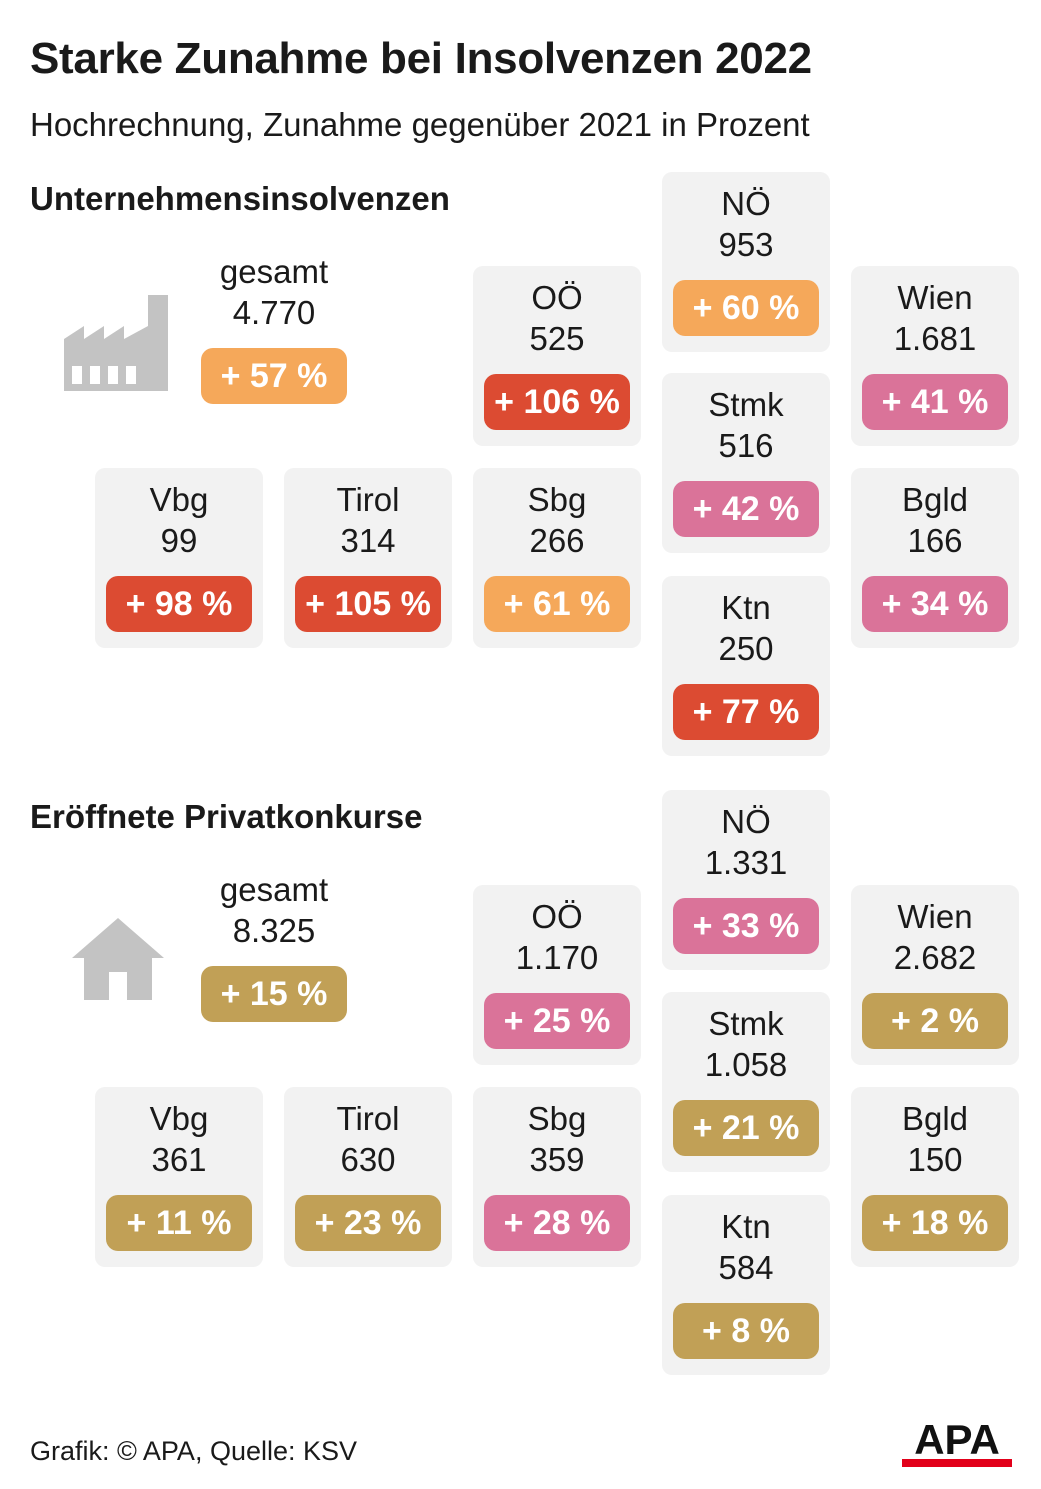 The width and height of the screenshot is (1041, 1489). I want to click on factory-icon, so click(116, 343).